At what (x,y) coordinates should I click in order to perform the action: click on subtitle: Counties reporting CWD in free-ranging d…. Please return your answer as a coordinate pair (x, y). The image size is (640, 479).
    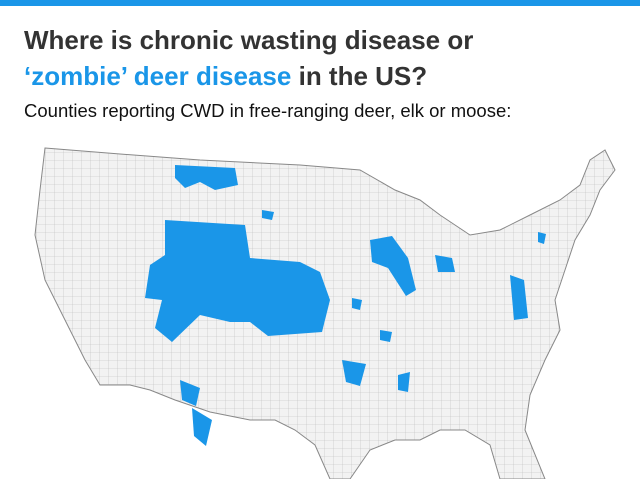
    Looking at the image, I should click on (268, 110).